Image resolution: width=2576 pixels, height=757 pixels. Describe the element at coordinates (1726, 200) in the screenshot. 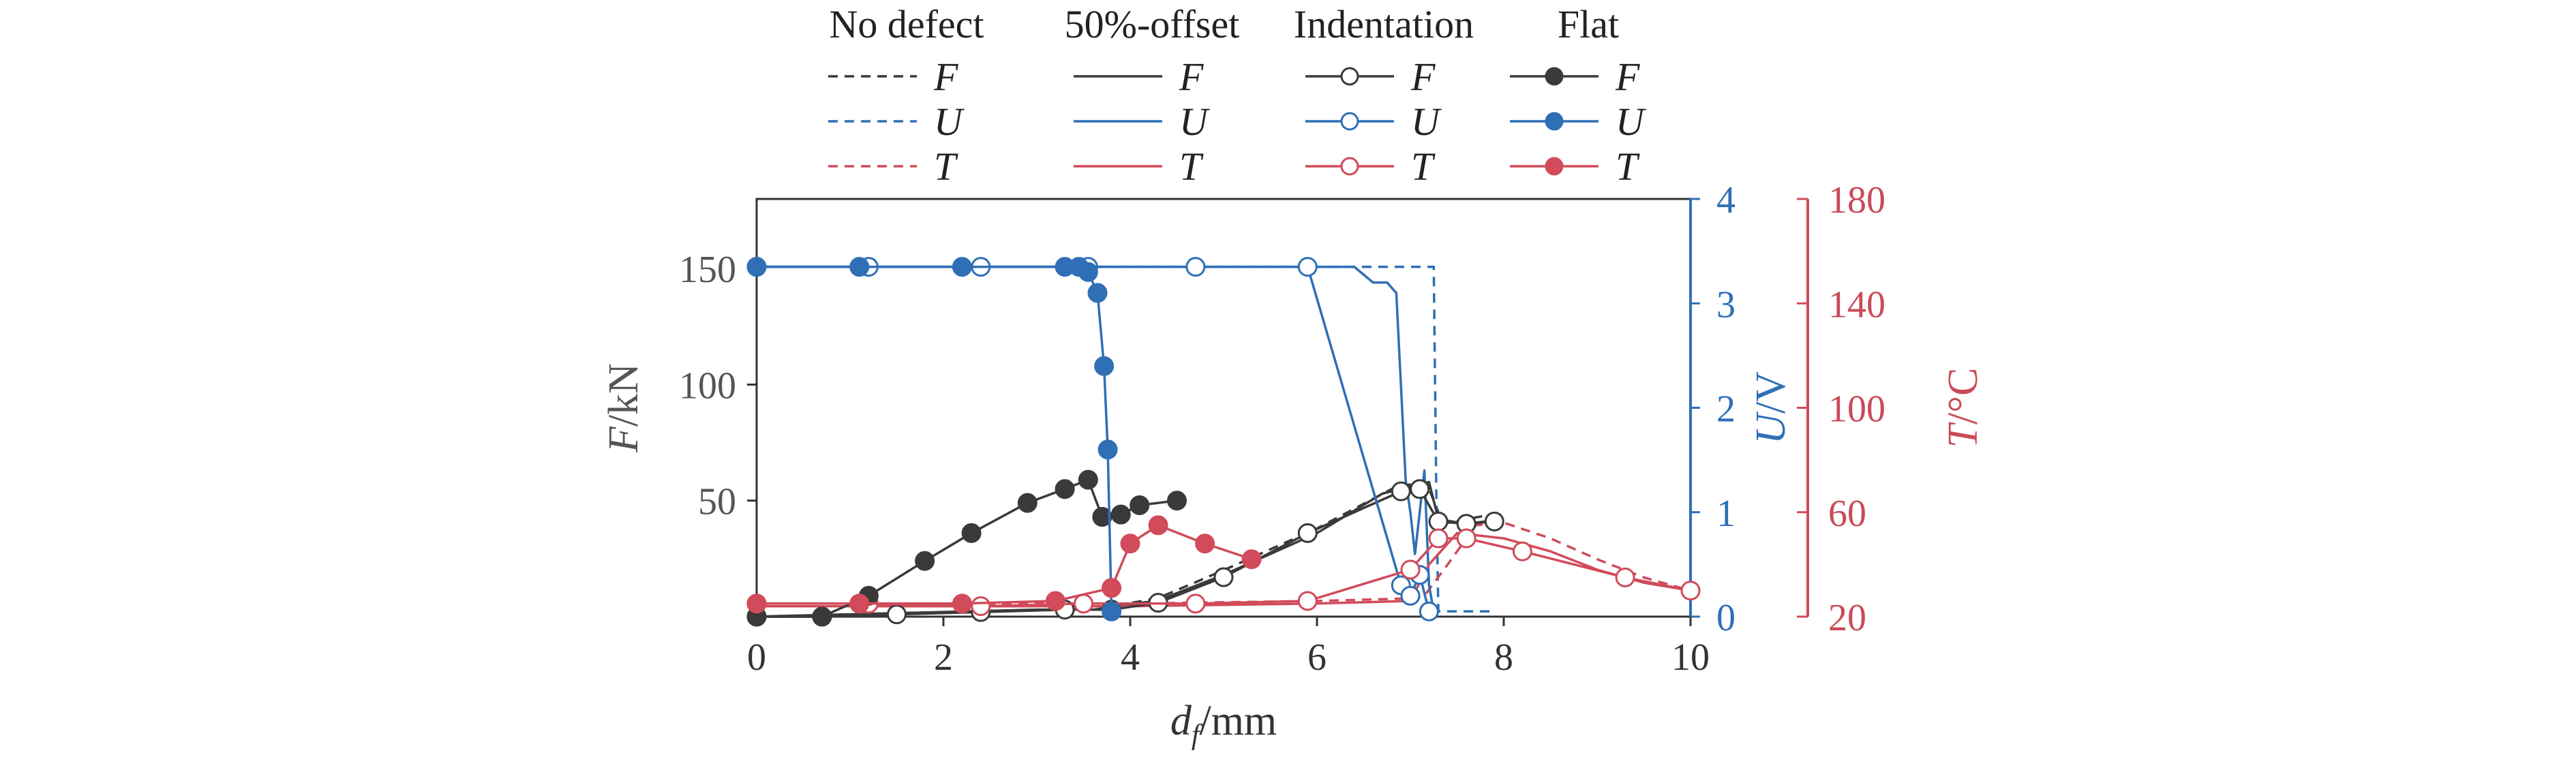

I see `u-tick-label: 4` at that location.